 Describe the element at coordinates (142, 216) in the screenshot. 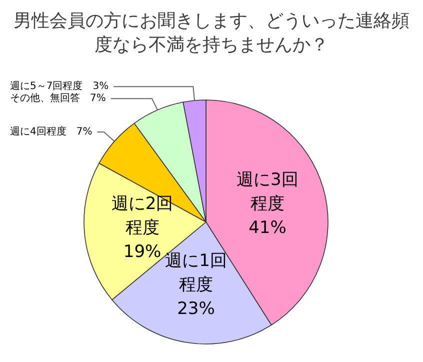

I see `slice-label: 週に2回程度` at that location.